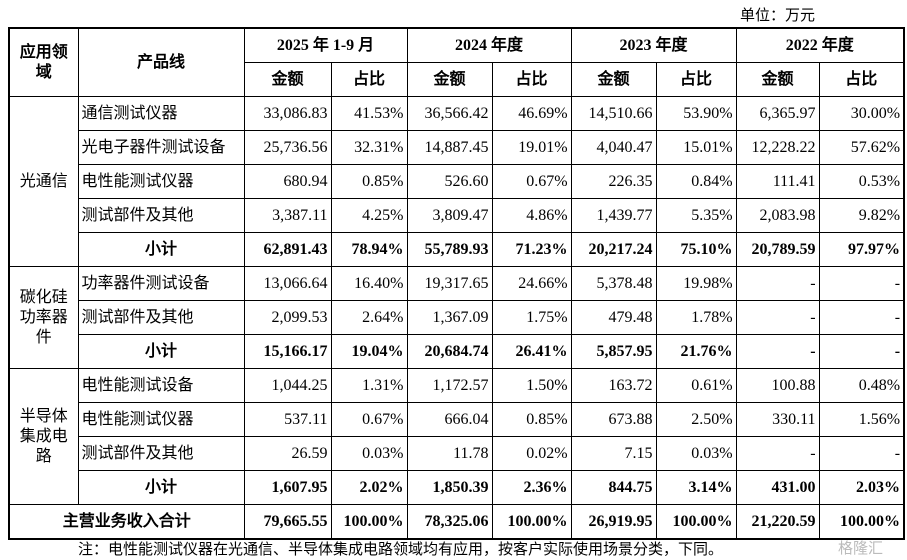  What do you see at coordinates (287, 113) in the screenshot?
I see `value-cell: 33,086.83` at bounding box center [287, 113].